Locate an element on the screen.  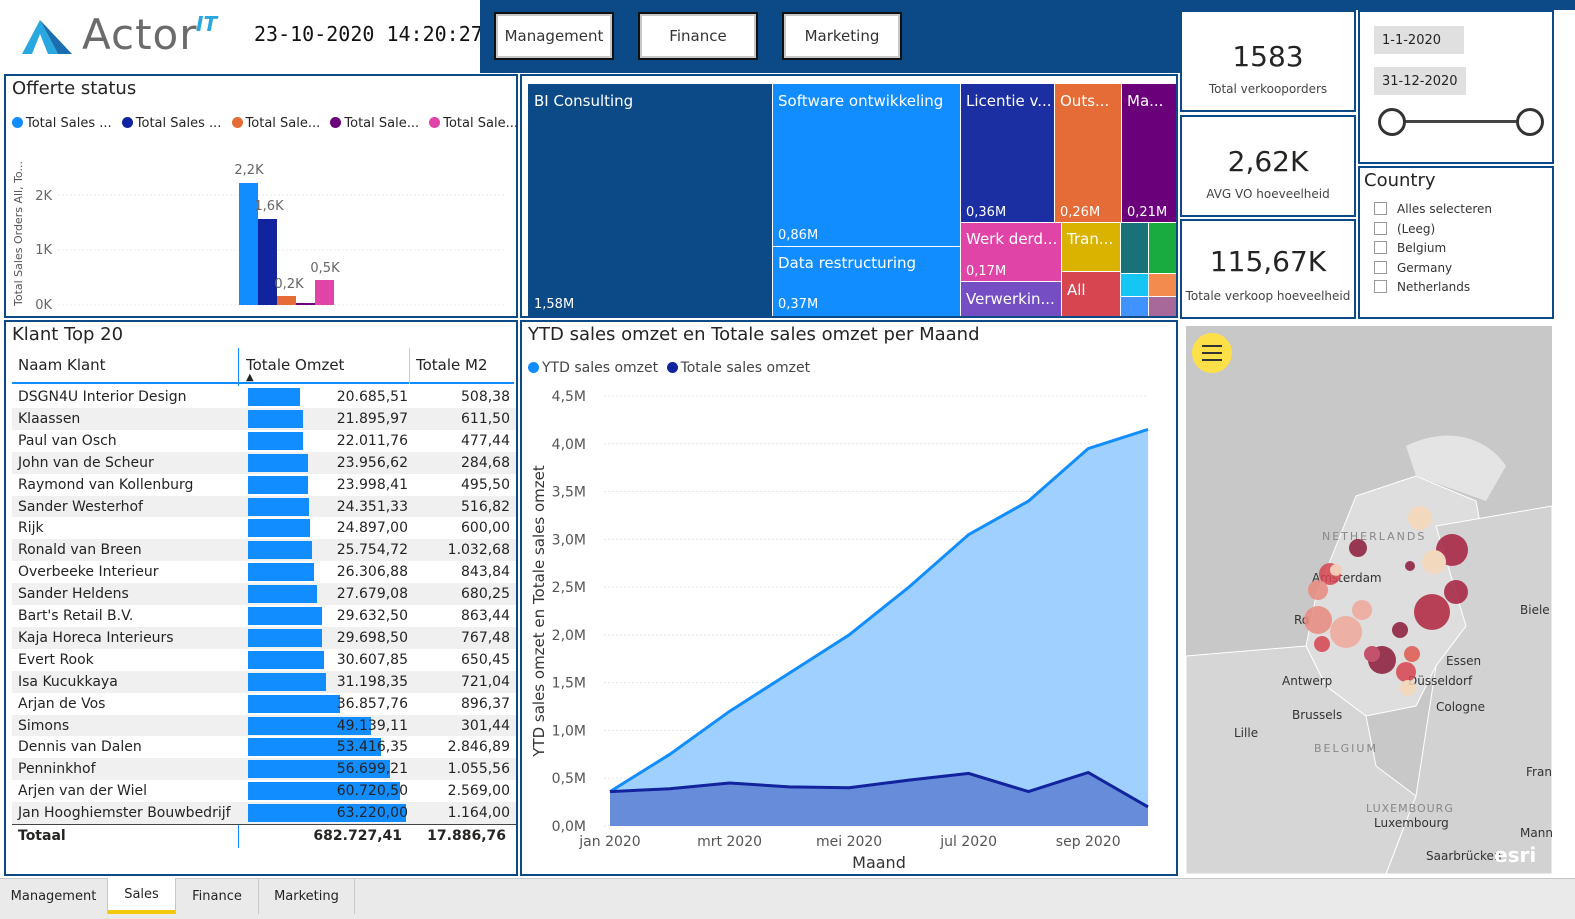
nav-finance-button: Finance is located at coordinates (698, 36).